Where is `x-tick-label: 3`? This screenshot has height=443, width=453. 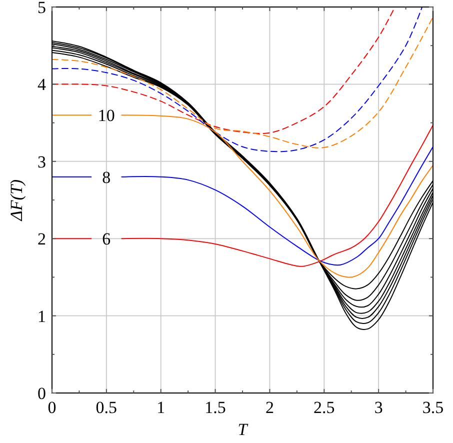 x-tick-label: 3 is located at coordinates (378, 407).